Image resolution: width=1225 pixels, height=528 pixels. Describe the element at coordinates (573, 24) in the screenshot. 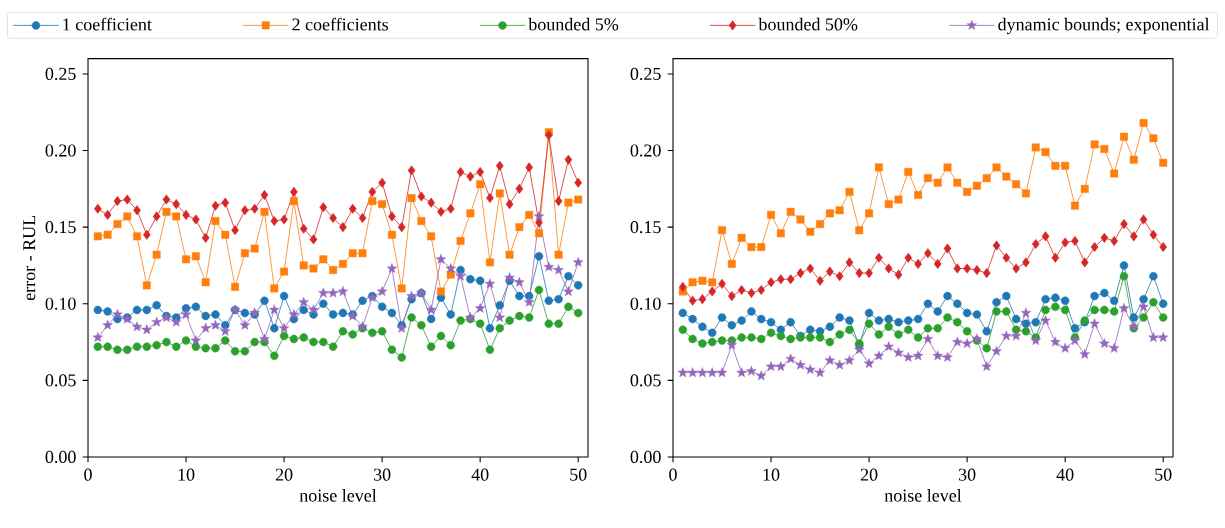

I see `legend-label: bounded 5%` at that location.